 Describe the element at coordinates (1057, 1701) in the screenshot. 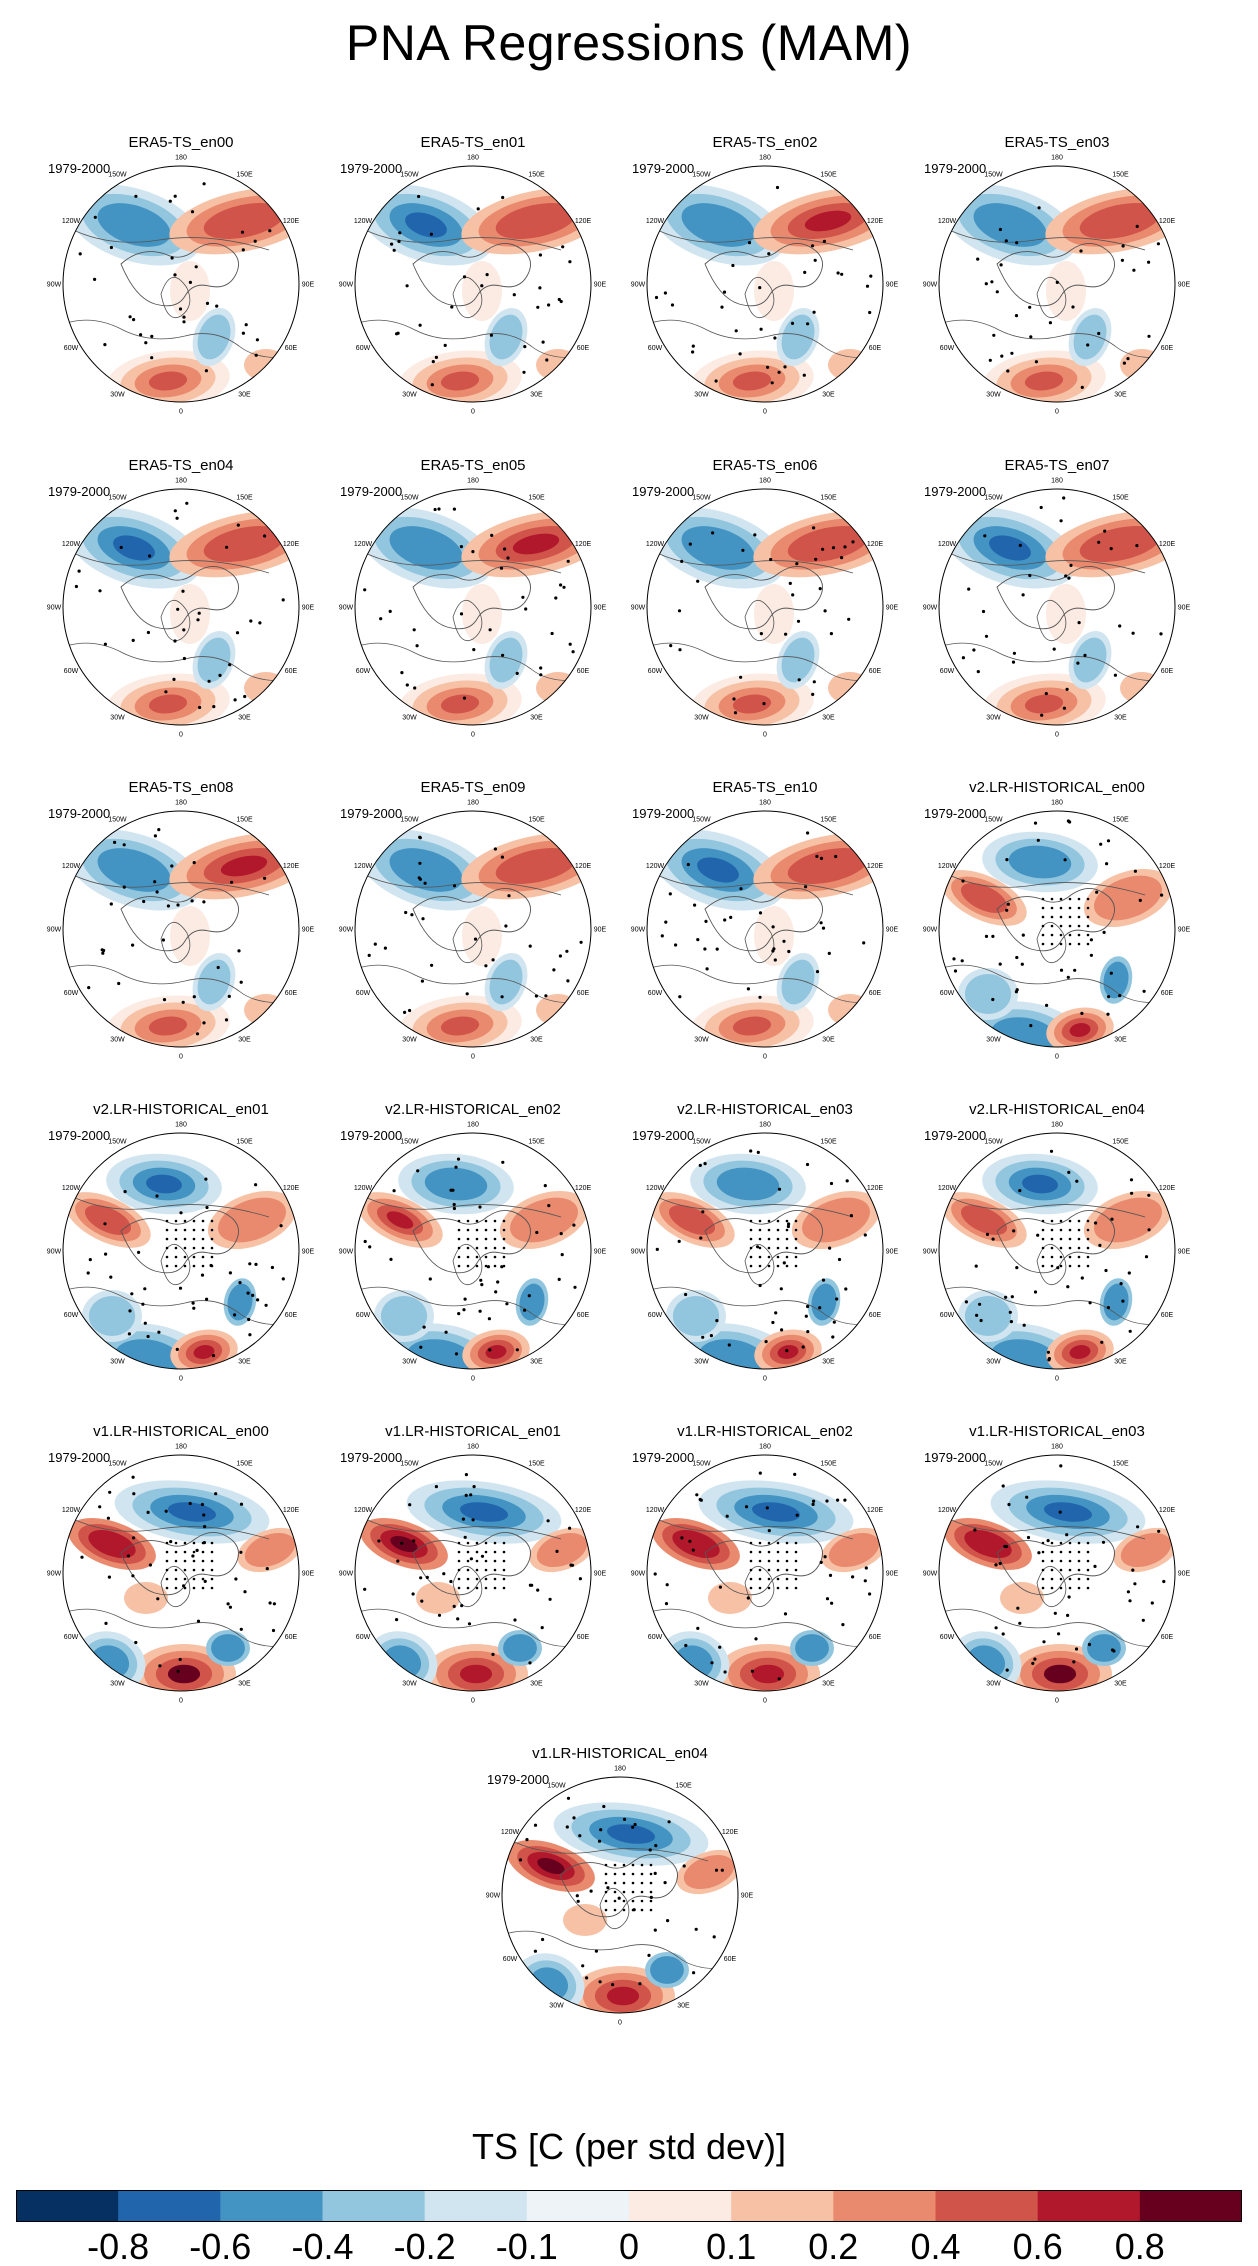

I see `longitude-label: 0` at that location.